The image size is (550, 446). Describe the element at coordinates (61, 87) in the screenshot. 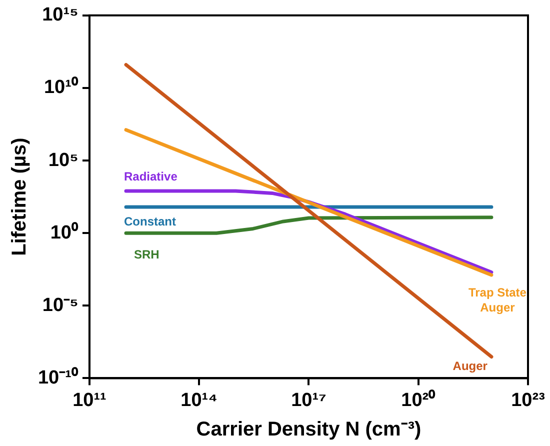

I see `y-tick-label: 10¹⁰` at that location.